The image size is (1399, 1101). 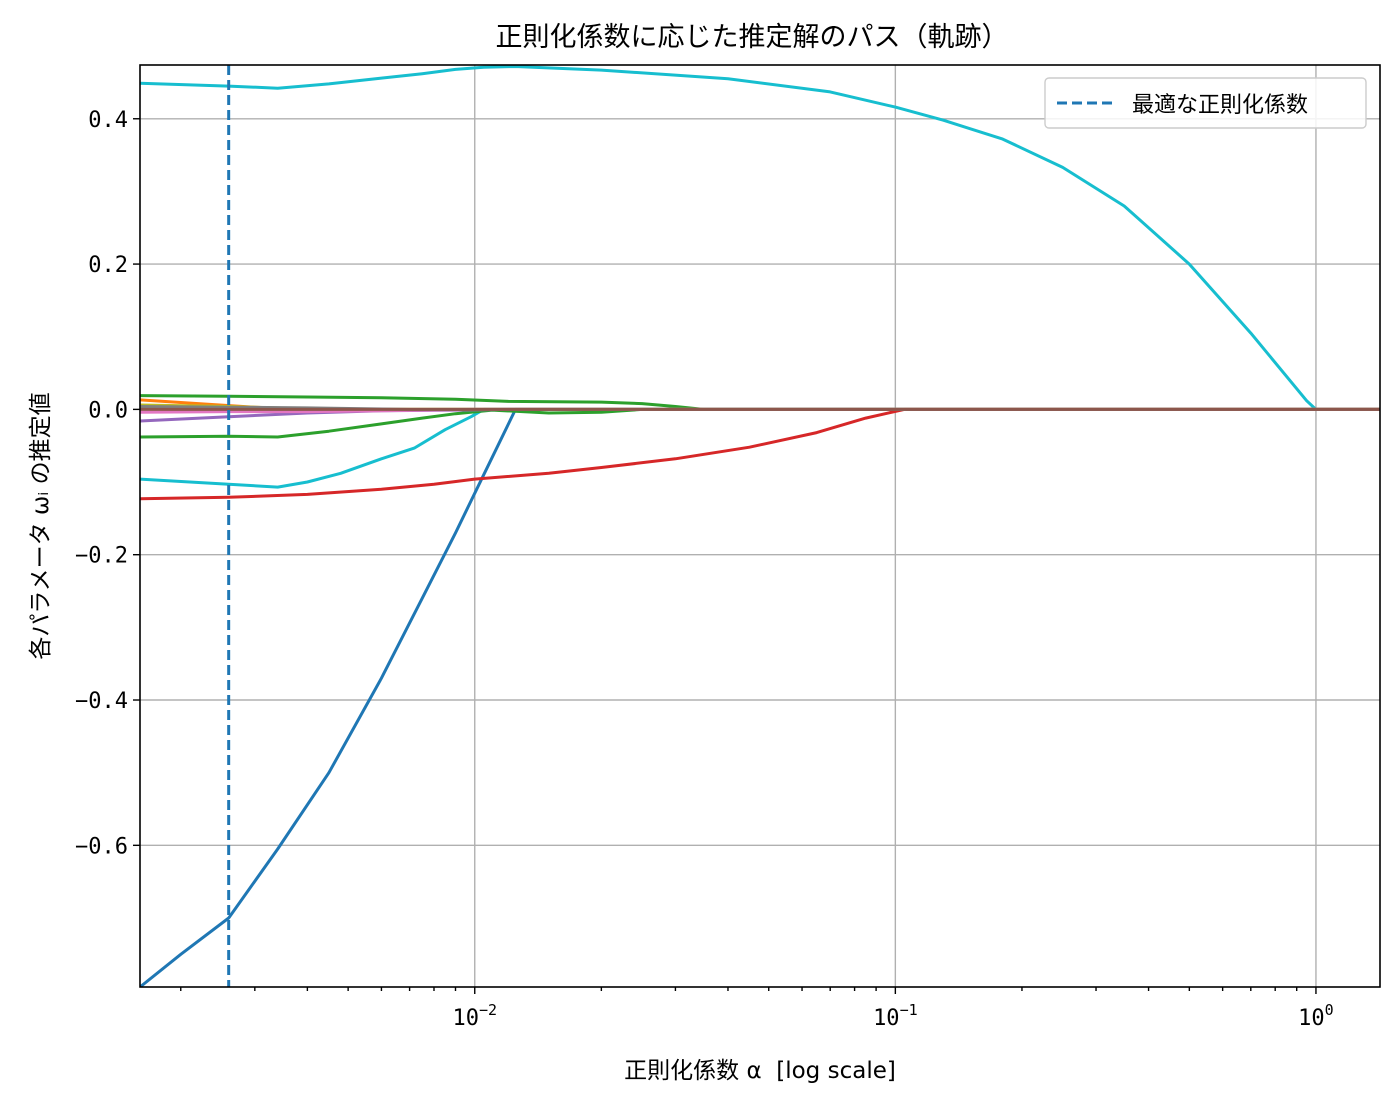 I want to click on x-axis-label: 正則化係数 α [log scale], so click(x=760, y=1071).